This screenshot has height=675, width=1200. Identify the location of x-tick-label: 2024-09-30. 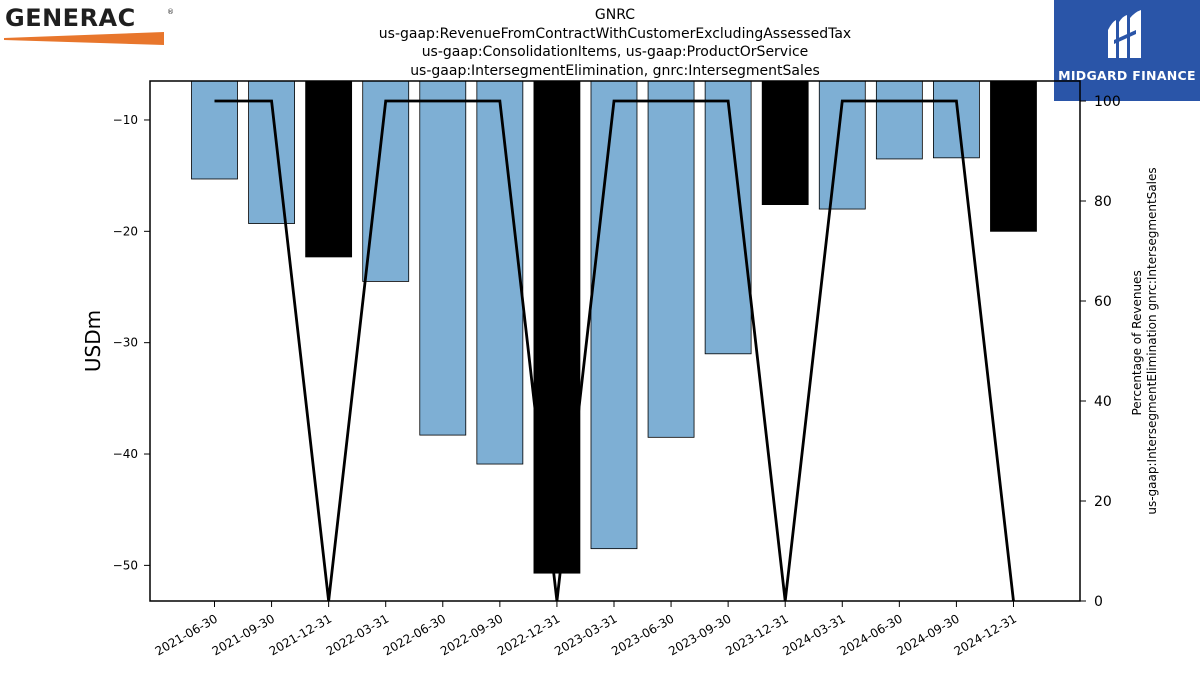
(928, 634).